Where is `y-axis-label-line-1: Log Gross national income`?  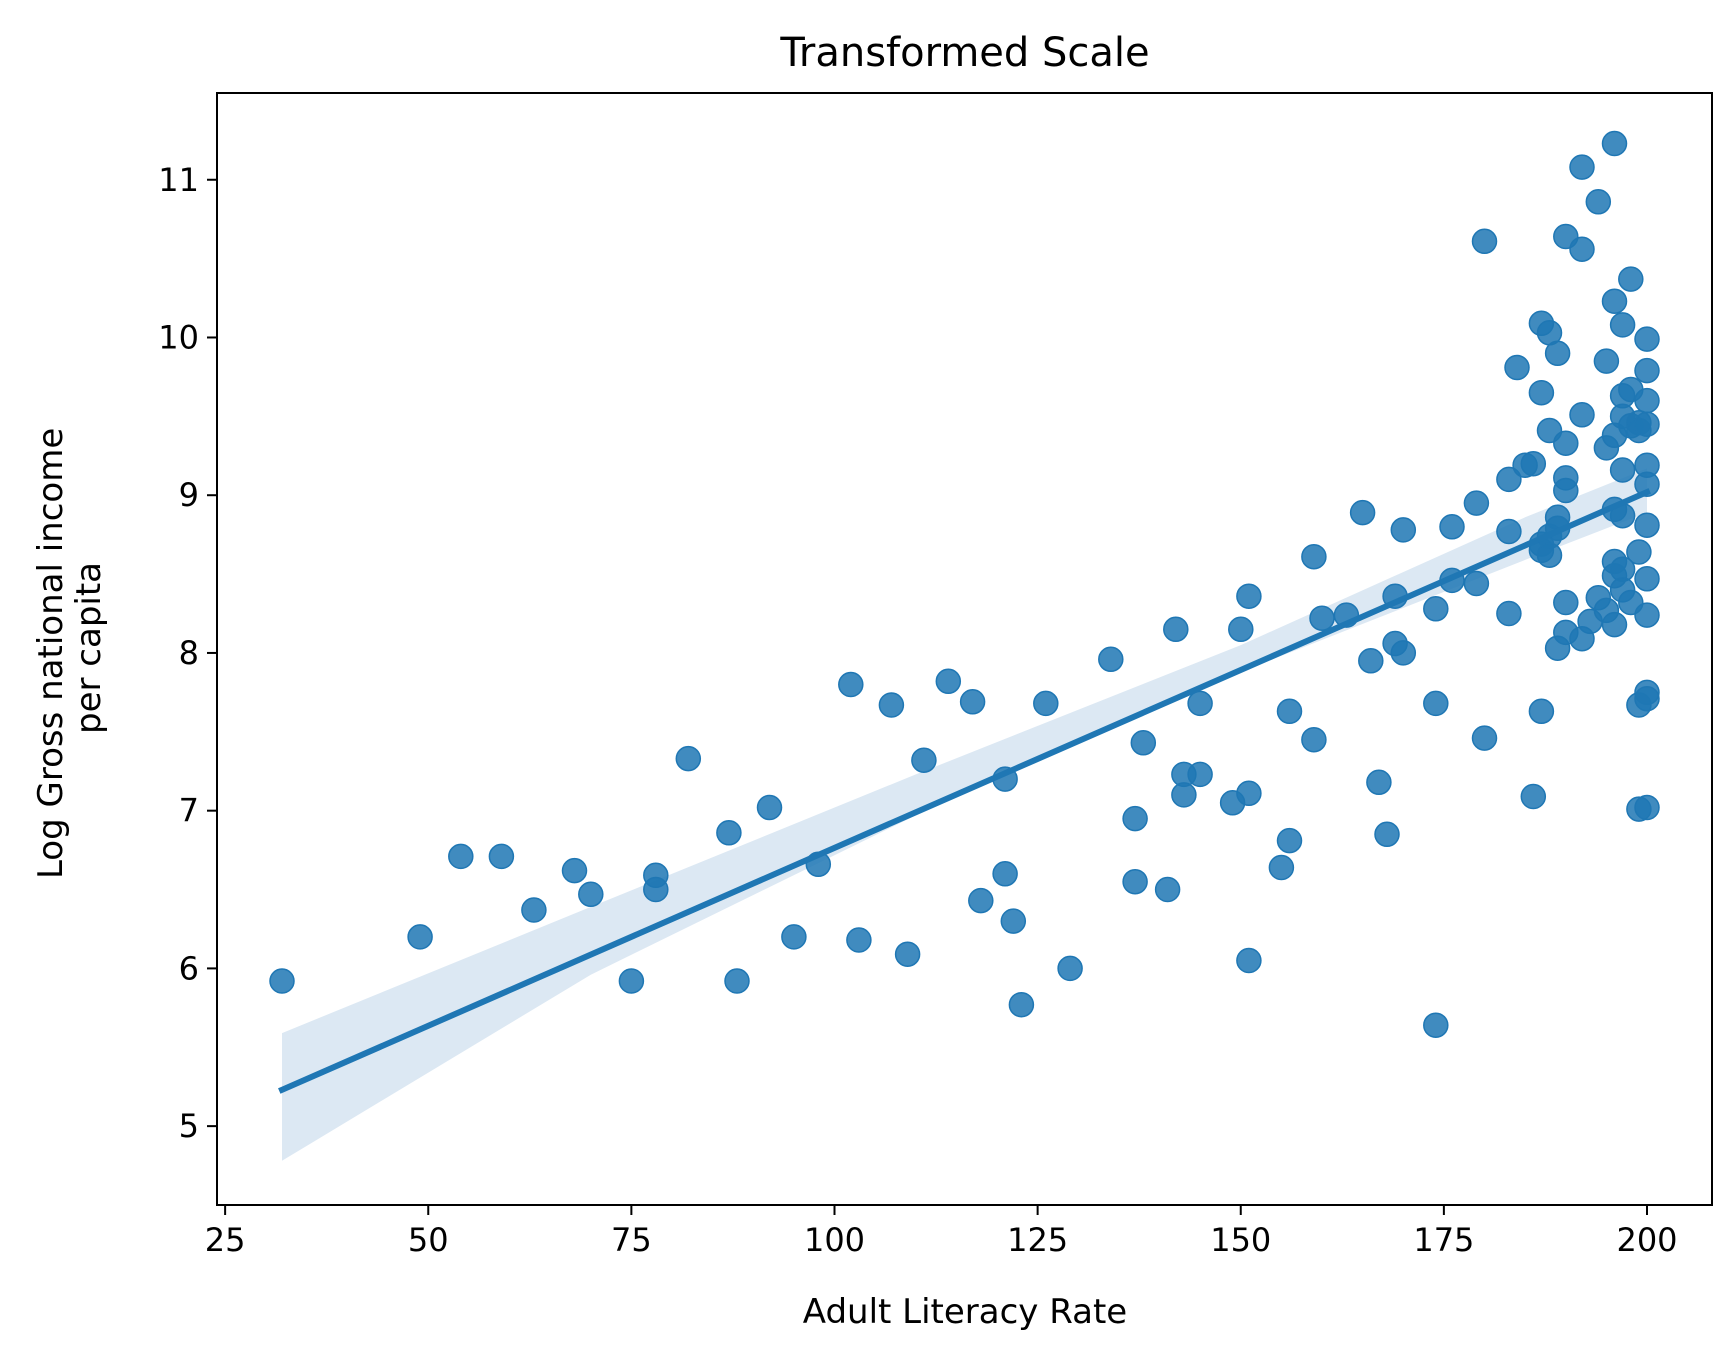
y-axis-label-line-1: Log Gross national income is located at coordinates (51, 653).